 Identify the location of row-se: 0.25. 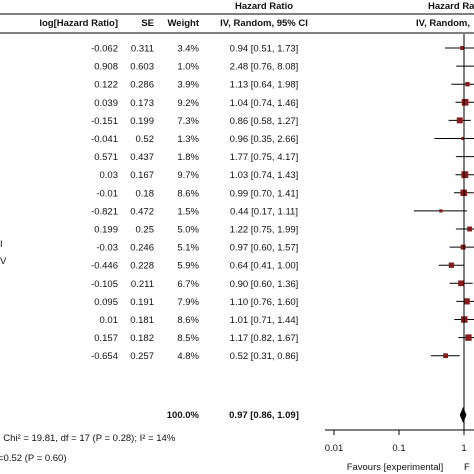
(145, 230).